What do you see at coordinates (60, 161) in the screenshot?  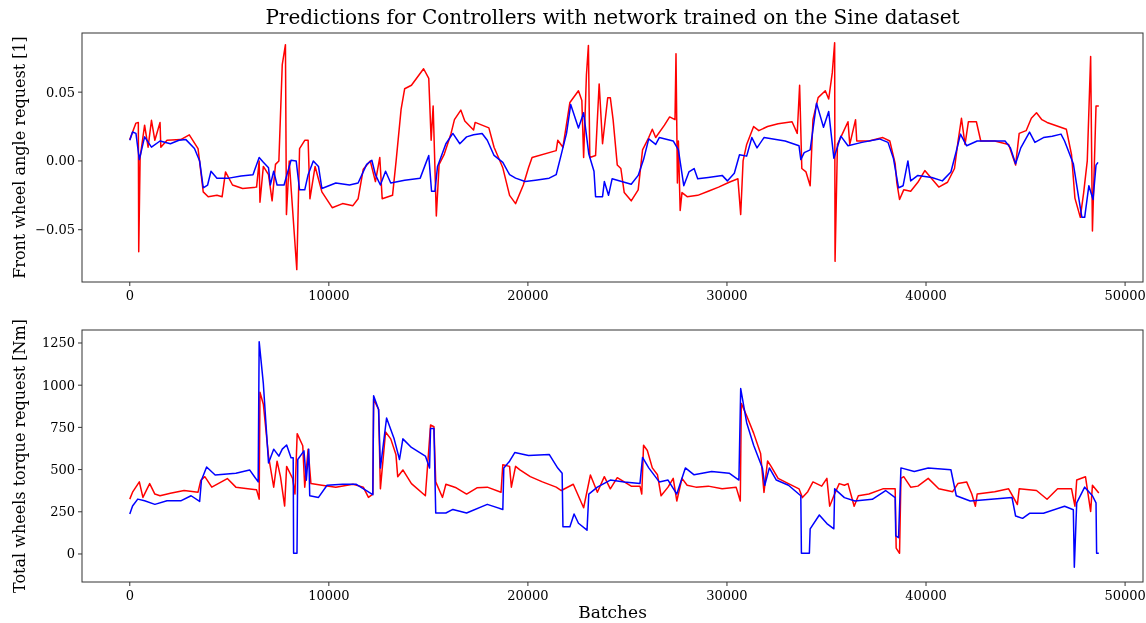 I see `y-tick-label: 0.00` at bounding box center [60, 161].